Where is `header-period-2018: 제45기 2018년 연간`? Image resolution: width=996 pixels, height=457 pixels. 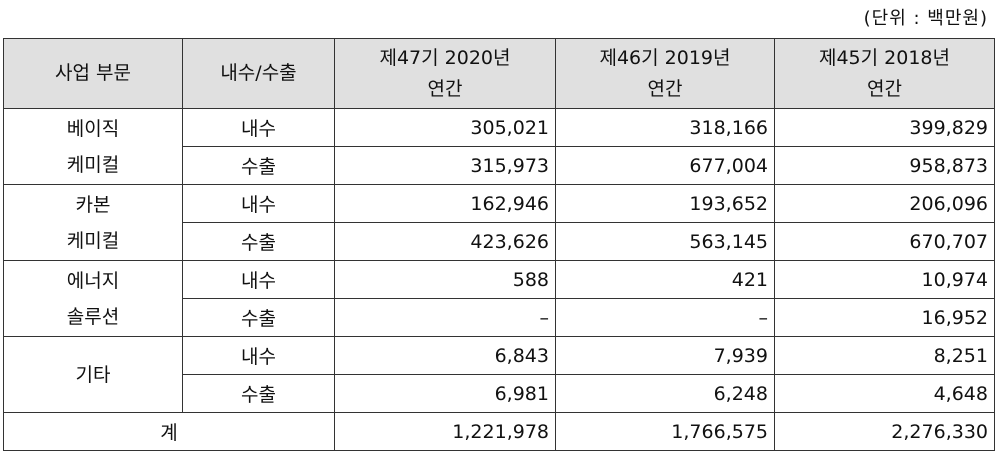 header-period-2018: 제45기 2018년 연간 is located at coordinates (884, 73).